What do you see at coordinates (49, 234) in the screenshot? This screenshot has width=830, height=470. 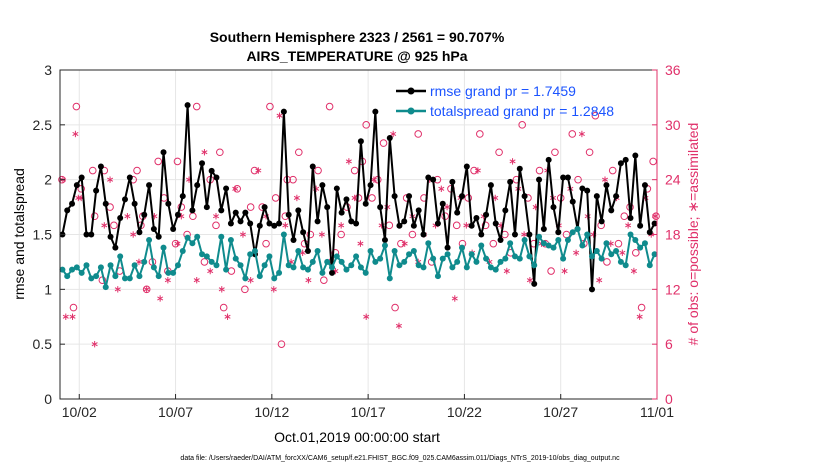 I see `y-axis-left: 0 0.5 1 1.5 2 2.5 3` at bounding box center [49, 234].